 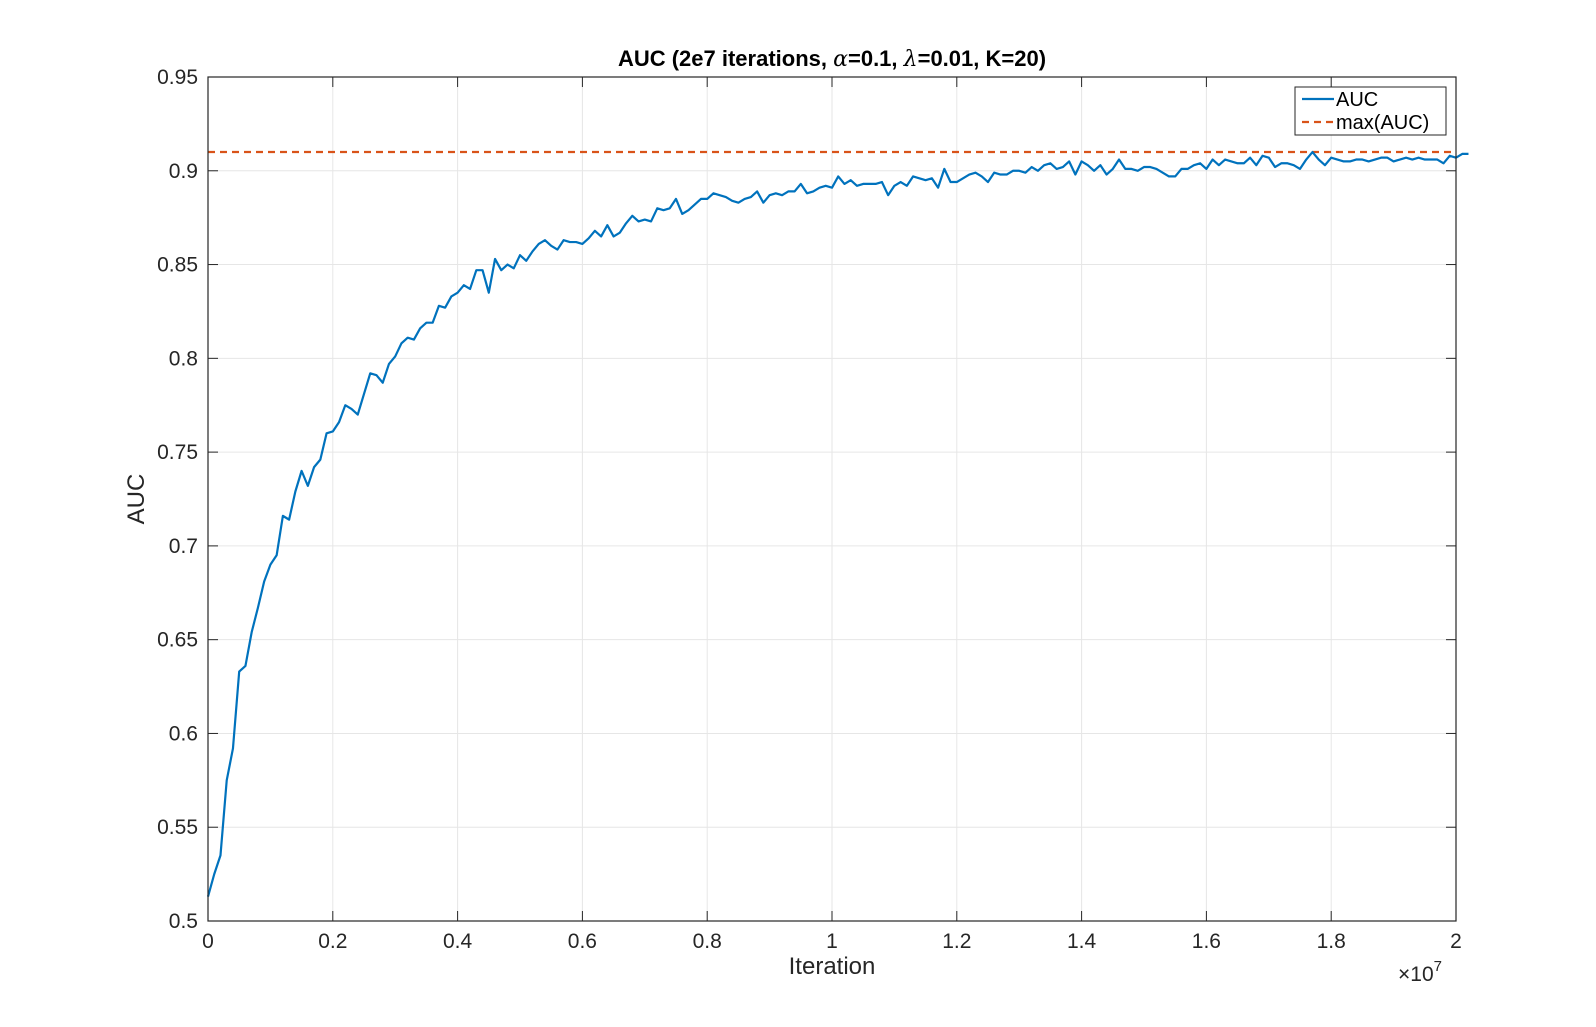 What do you see at coordinates (725, 58) in the screenshot?
I see `title-prefix: AUC (2e7 iterations,` at bounding box center [725, 58].